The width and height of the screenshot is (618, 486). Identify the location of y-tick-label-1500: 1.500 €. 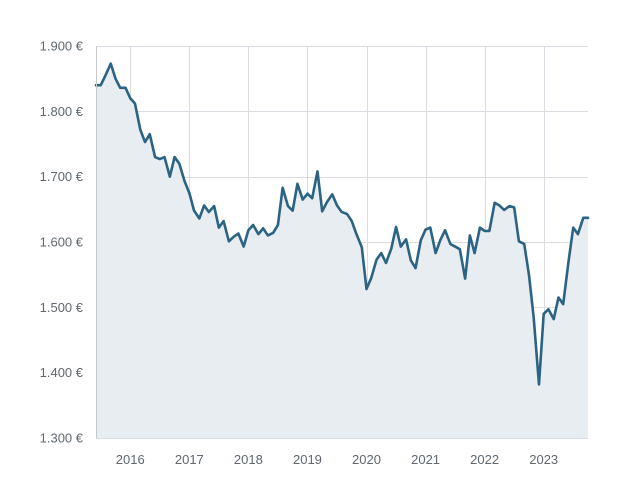
(62, 307).